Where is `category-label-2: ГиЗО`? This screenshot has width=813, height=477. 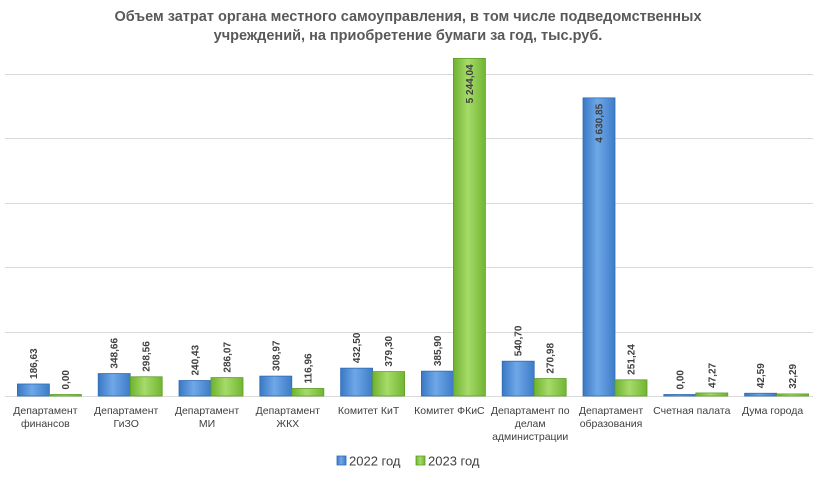 category-label-2: ГиЗО is located at coordinates (126, 424).